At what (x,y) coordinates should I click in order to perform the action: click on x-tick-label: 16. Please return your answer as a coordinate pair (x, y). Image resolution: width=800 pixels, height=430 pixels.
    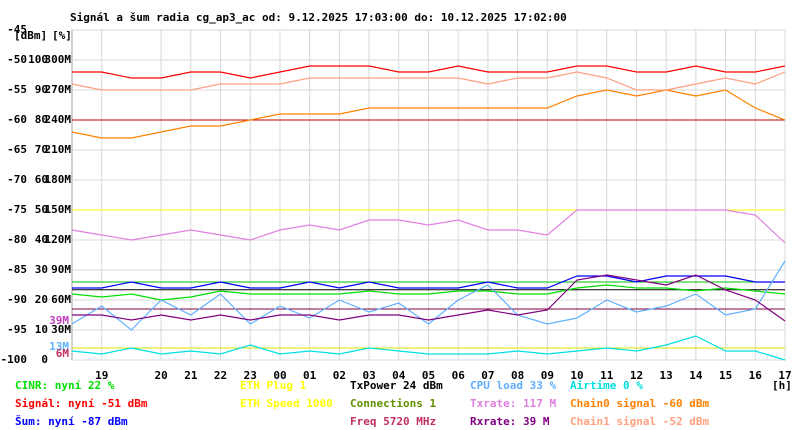
    Looking at the image, I should click on (756, 375).